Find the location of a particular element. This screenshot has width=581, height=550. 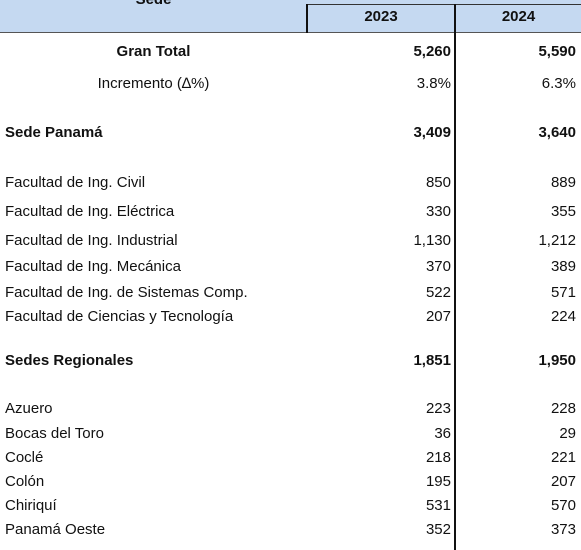

cell-2024: 224 is located at coordinates (563, 316).